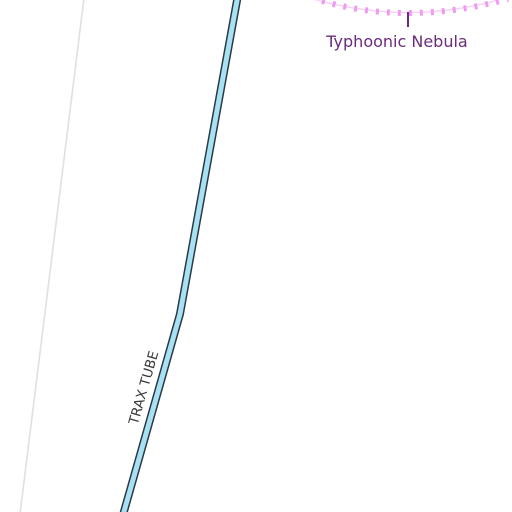 The width and height of the screenshot is (512, 512). I want to click on nebula-tick-ring, so click(415, 8).